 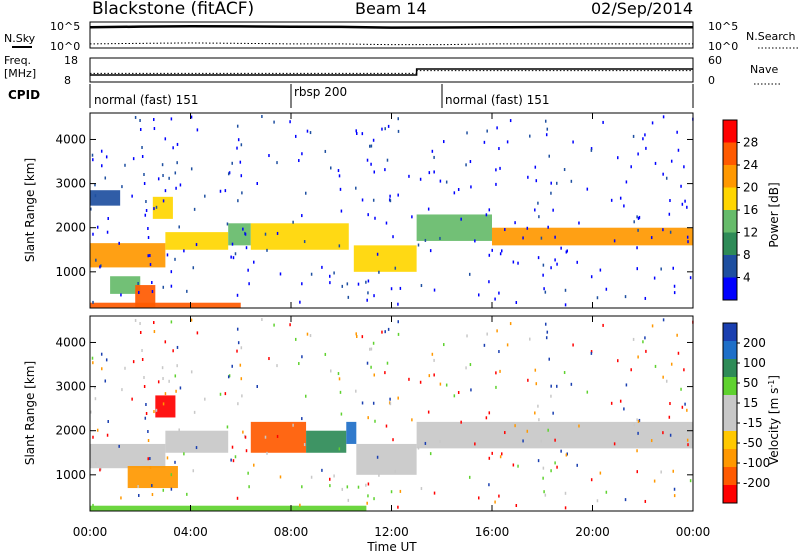 I want to click on echo-band, so click(x=165, y=305).